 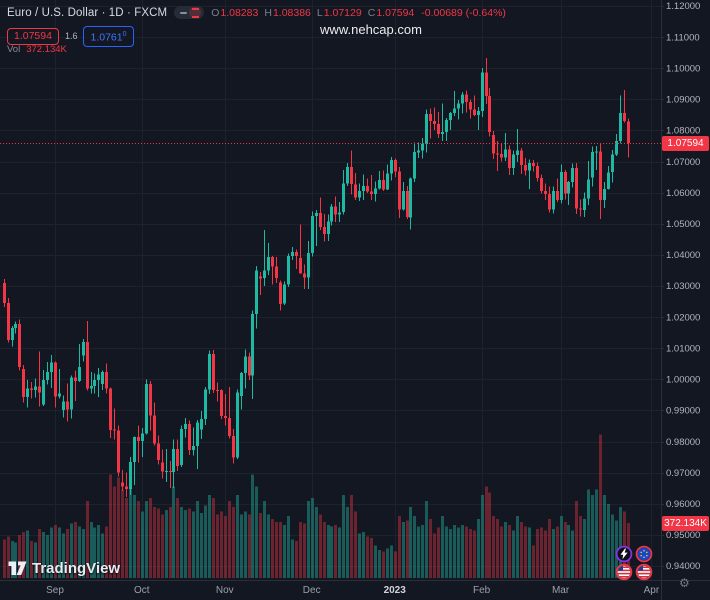 I want to click on time-axis, so click(x=330, y=590).